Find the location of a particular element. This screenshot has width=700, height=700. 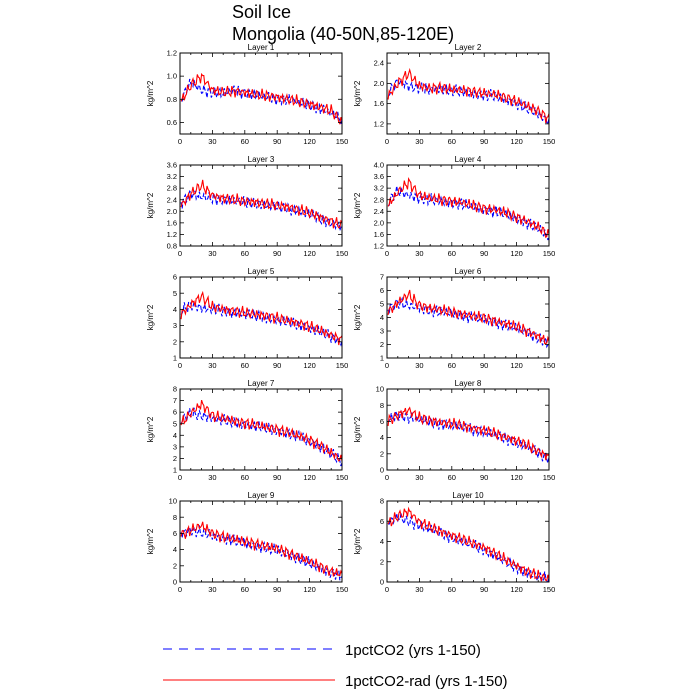

y-tick-label: 3.6 is located at coordinates (379, 176).